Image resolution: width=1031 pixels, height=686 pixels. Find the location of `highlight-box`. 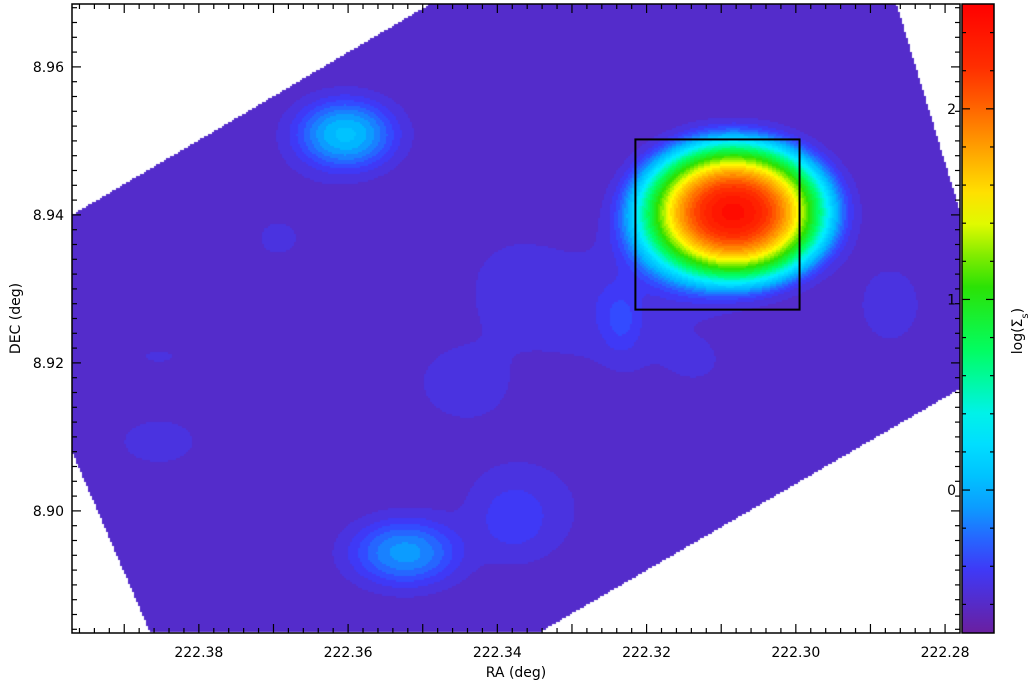

highlight-box is located at coordinates (717, 224).